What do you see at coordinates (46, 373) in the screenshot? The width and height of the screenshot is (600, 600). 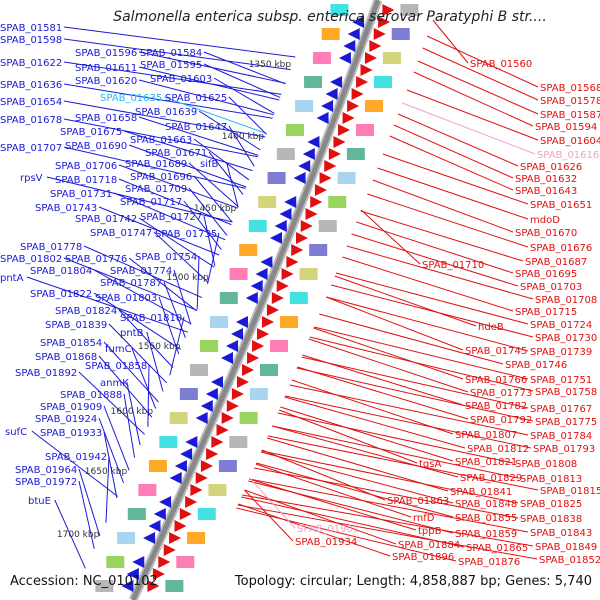 I see `gene-label-left: SPAB_01892` at bounding box center [46, 373].